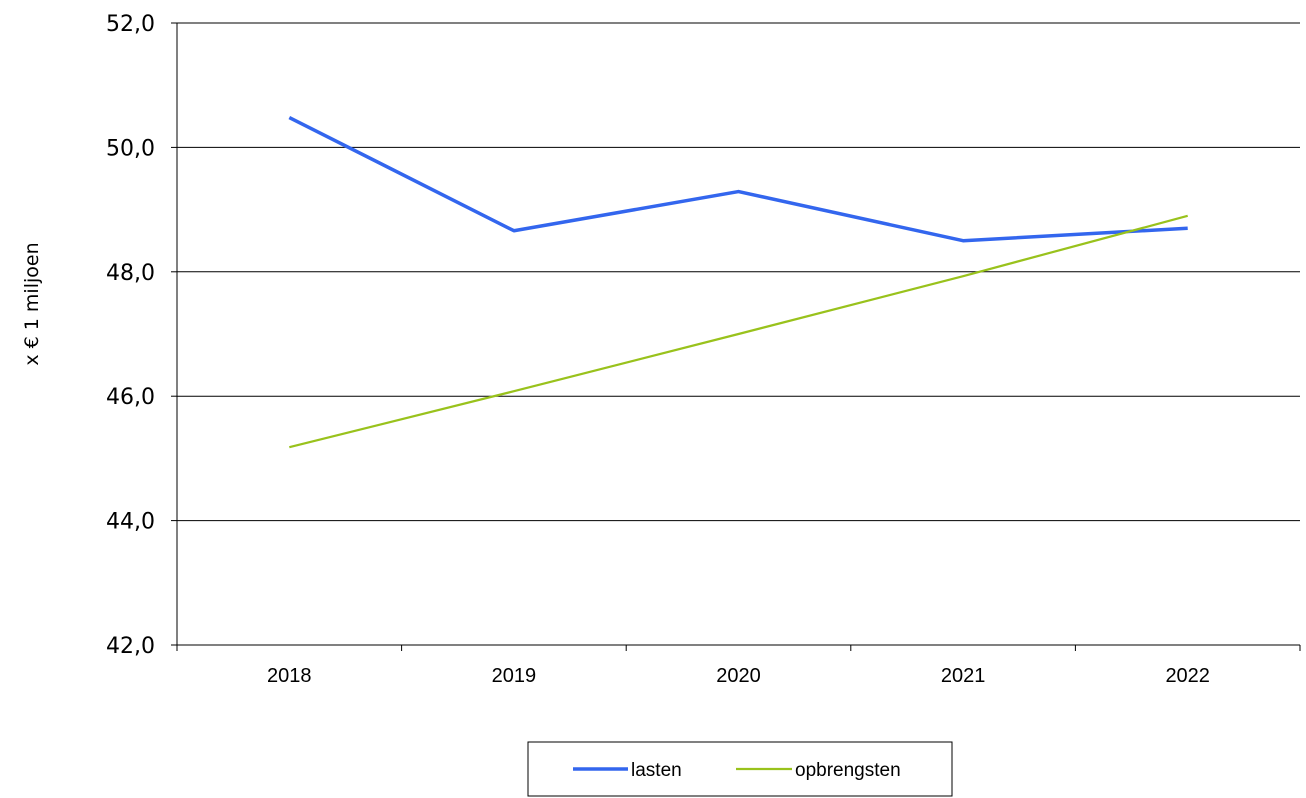  What do you see at coordinates (738, 676) in the screenshot?
I see `x-tick-label: 2020` at bounding box center [738, 676].